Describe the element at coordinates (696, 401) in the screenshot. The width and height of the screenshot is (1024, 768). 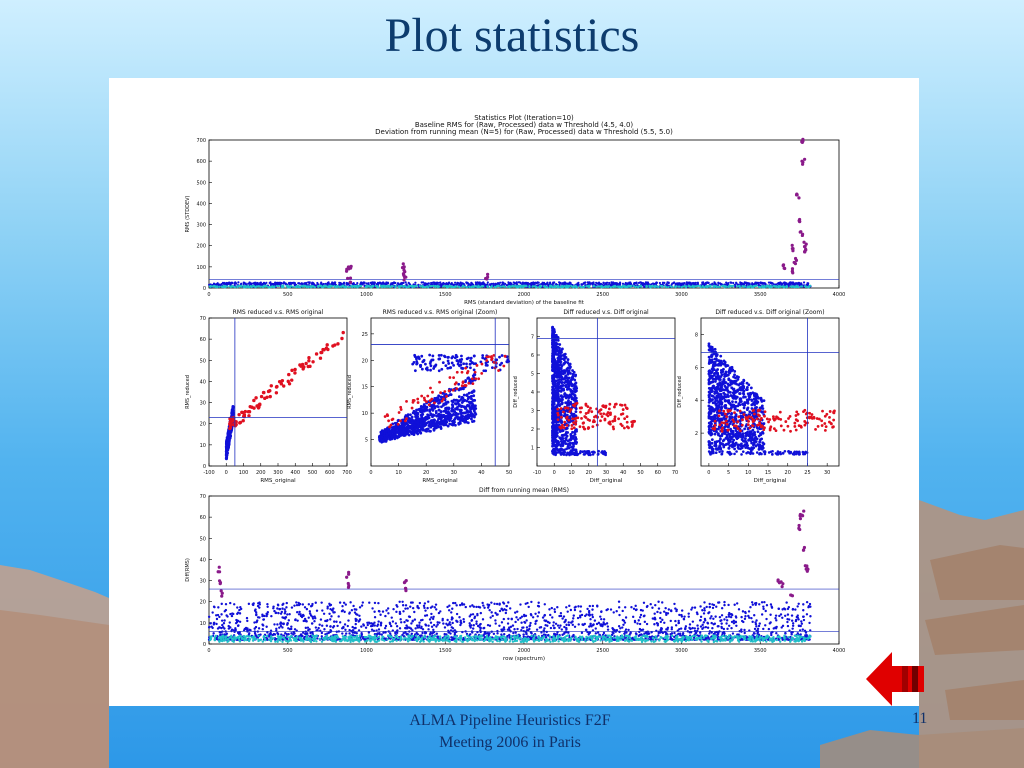
I see `y-tick-label: 4` at that location.